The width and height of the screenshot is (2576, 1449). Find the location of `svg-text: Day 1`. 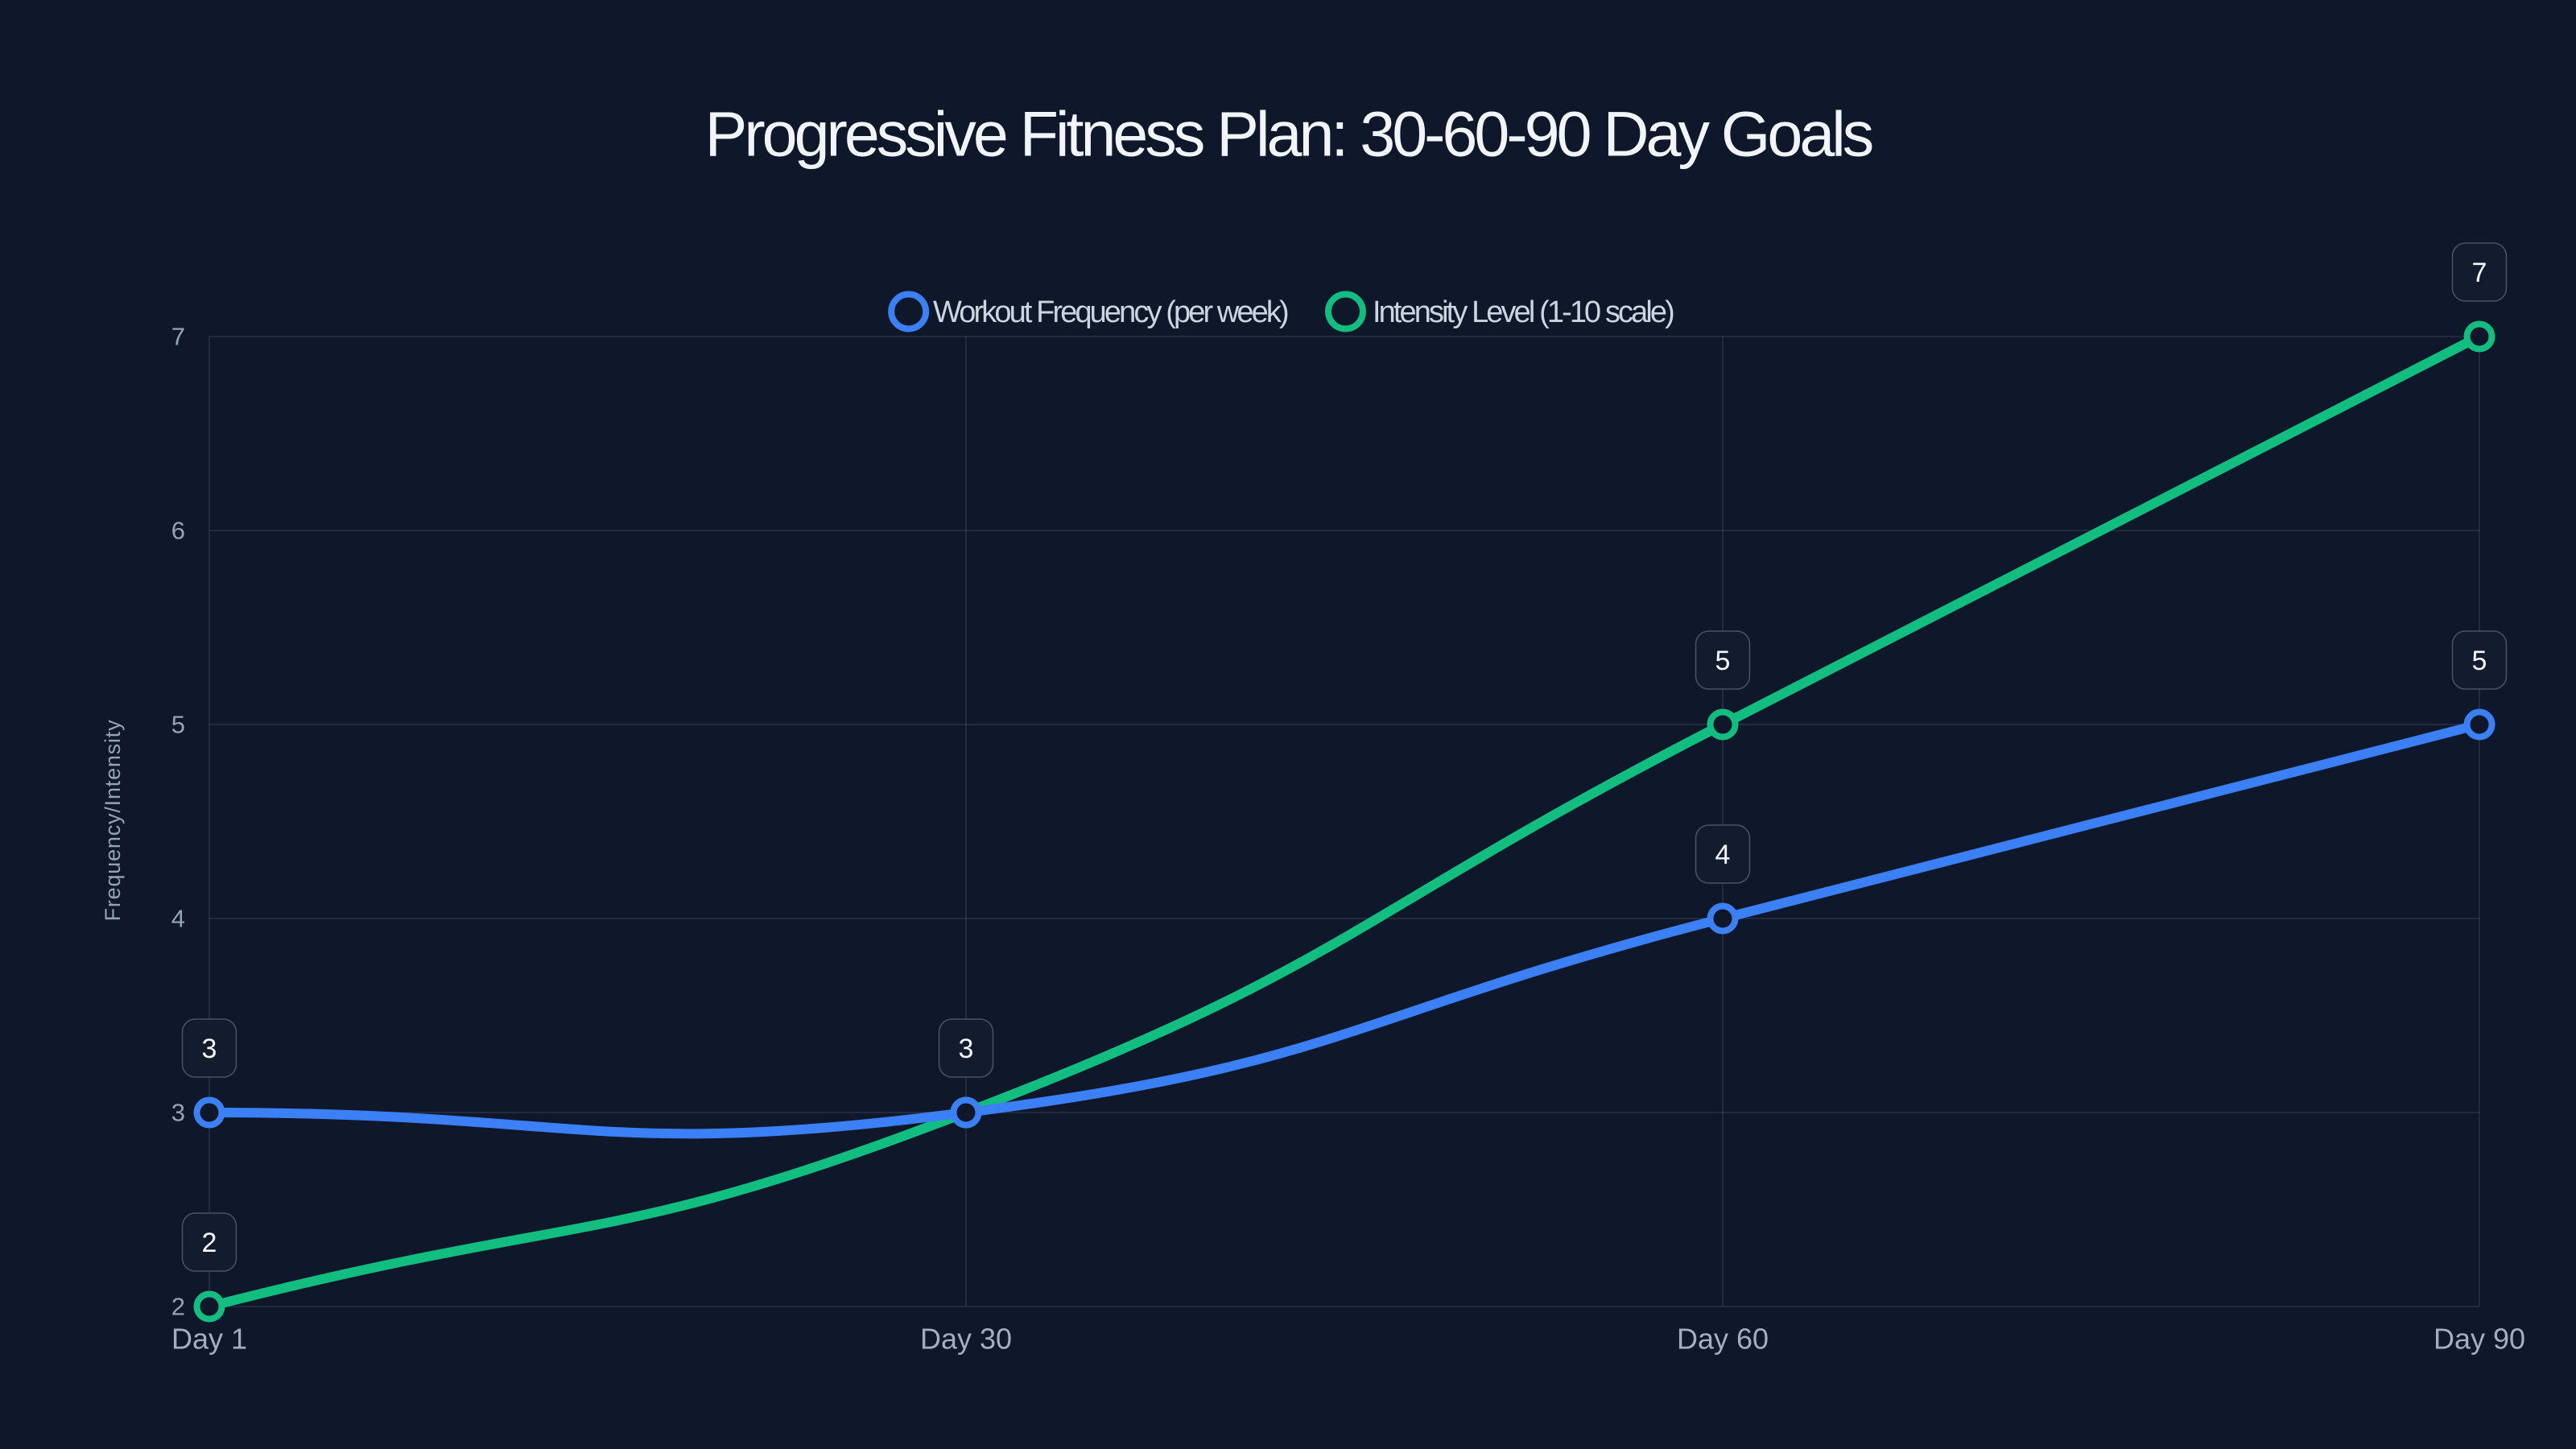

svg-text: Day 1 is located at coordinates (209, 1339).